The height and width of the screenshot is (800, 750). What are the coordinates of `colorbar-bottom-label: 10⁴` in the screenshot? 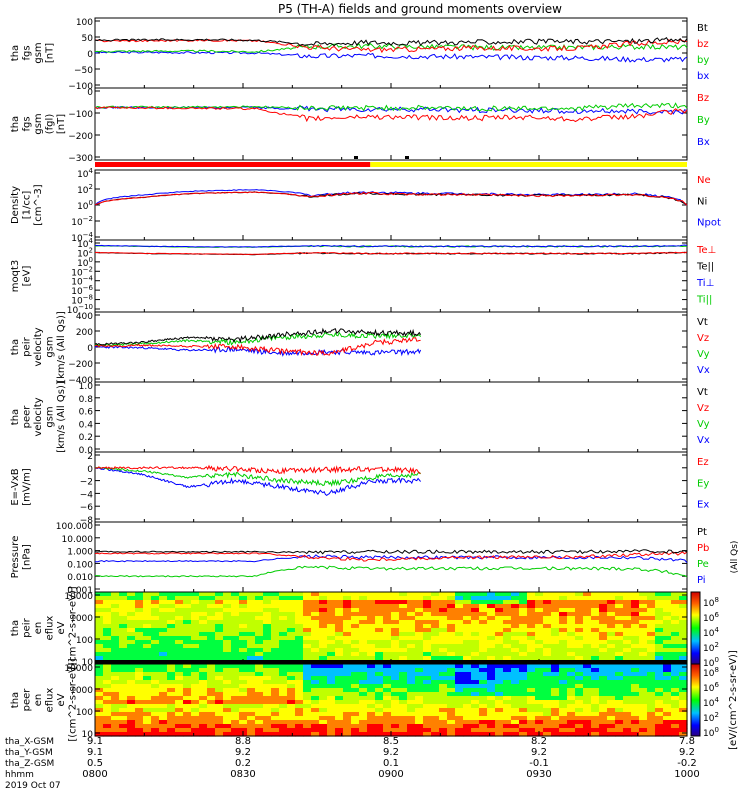 It's located at (711, 702).